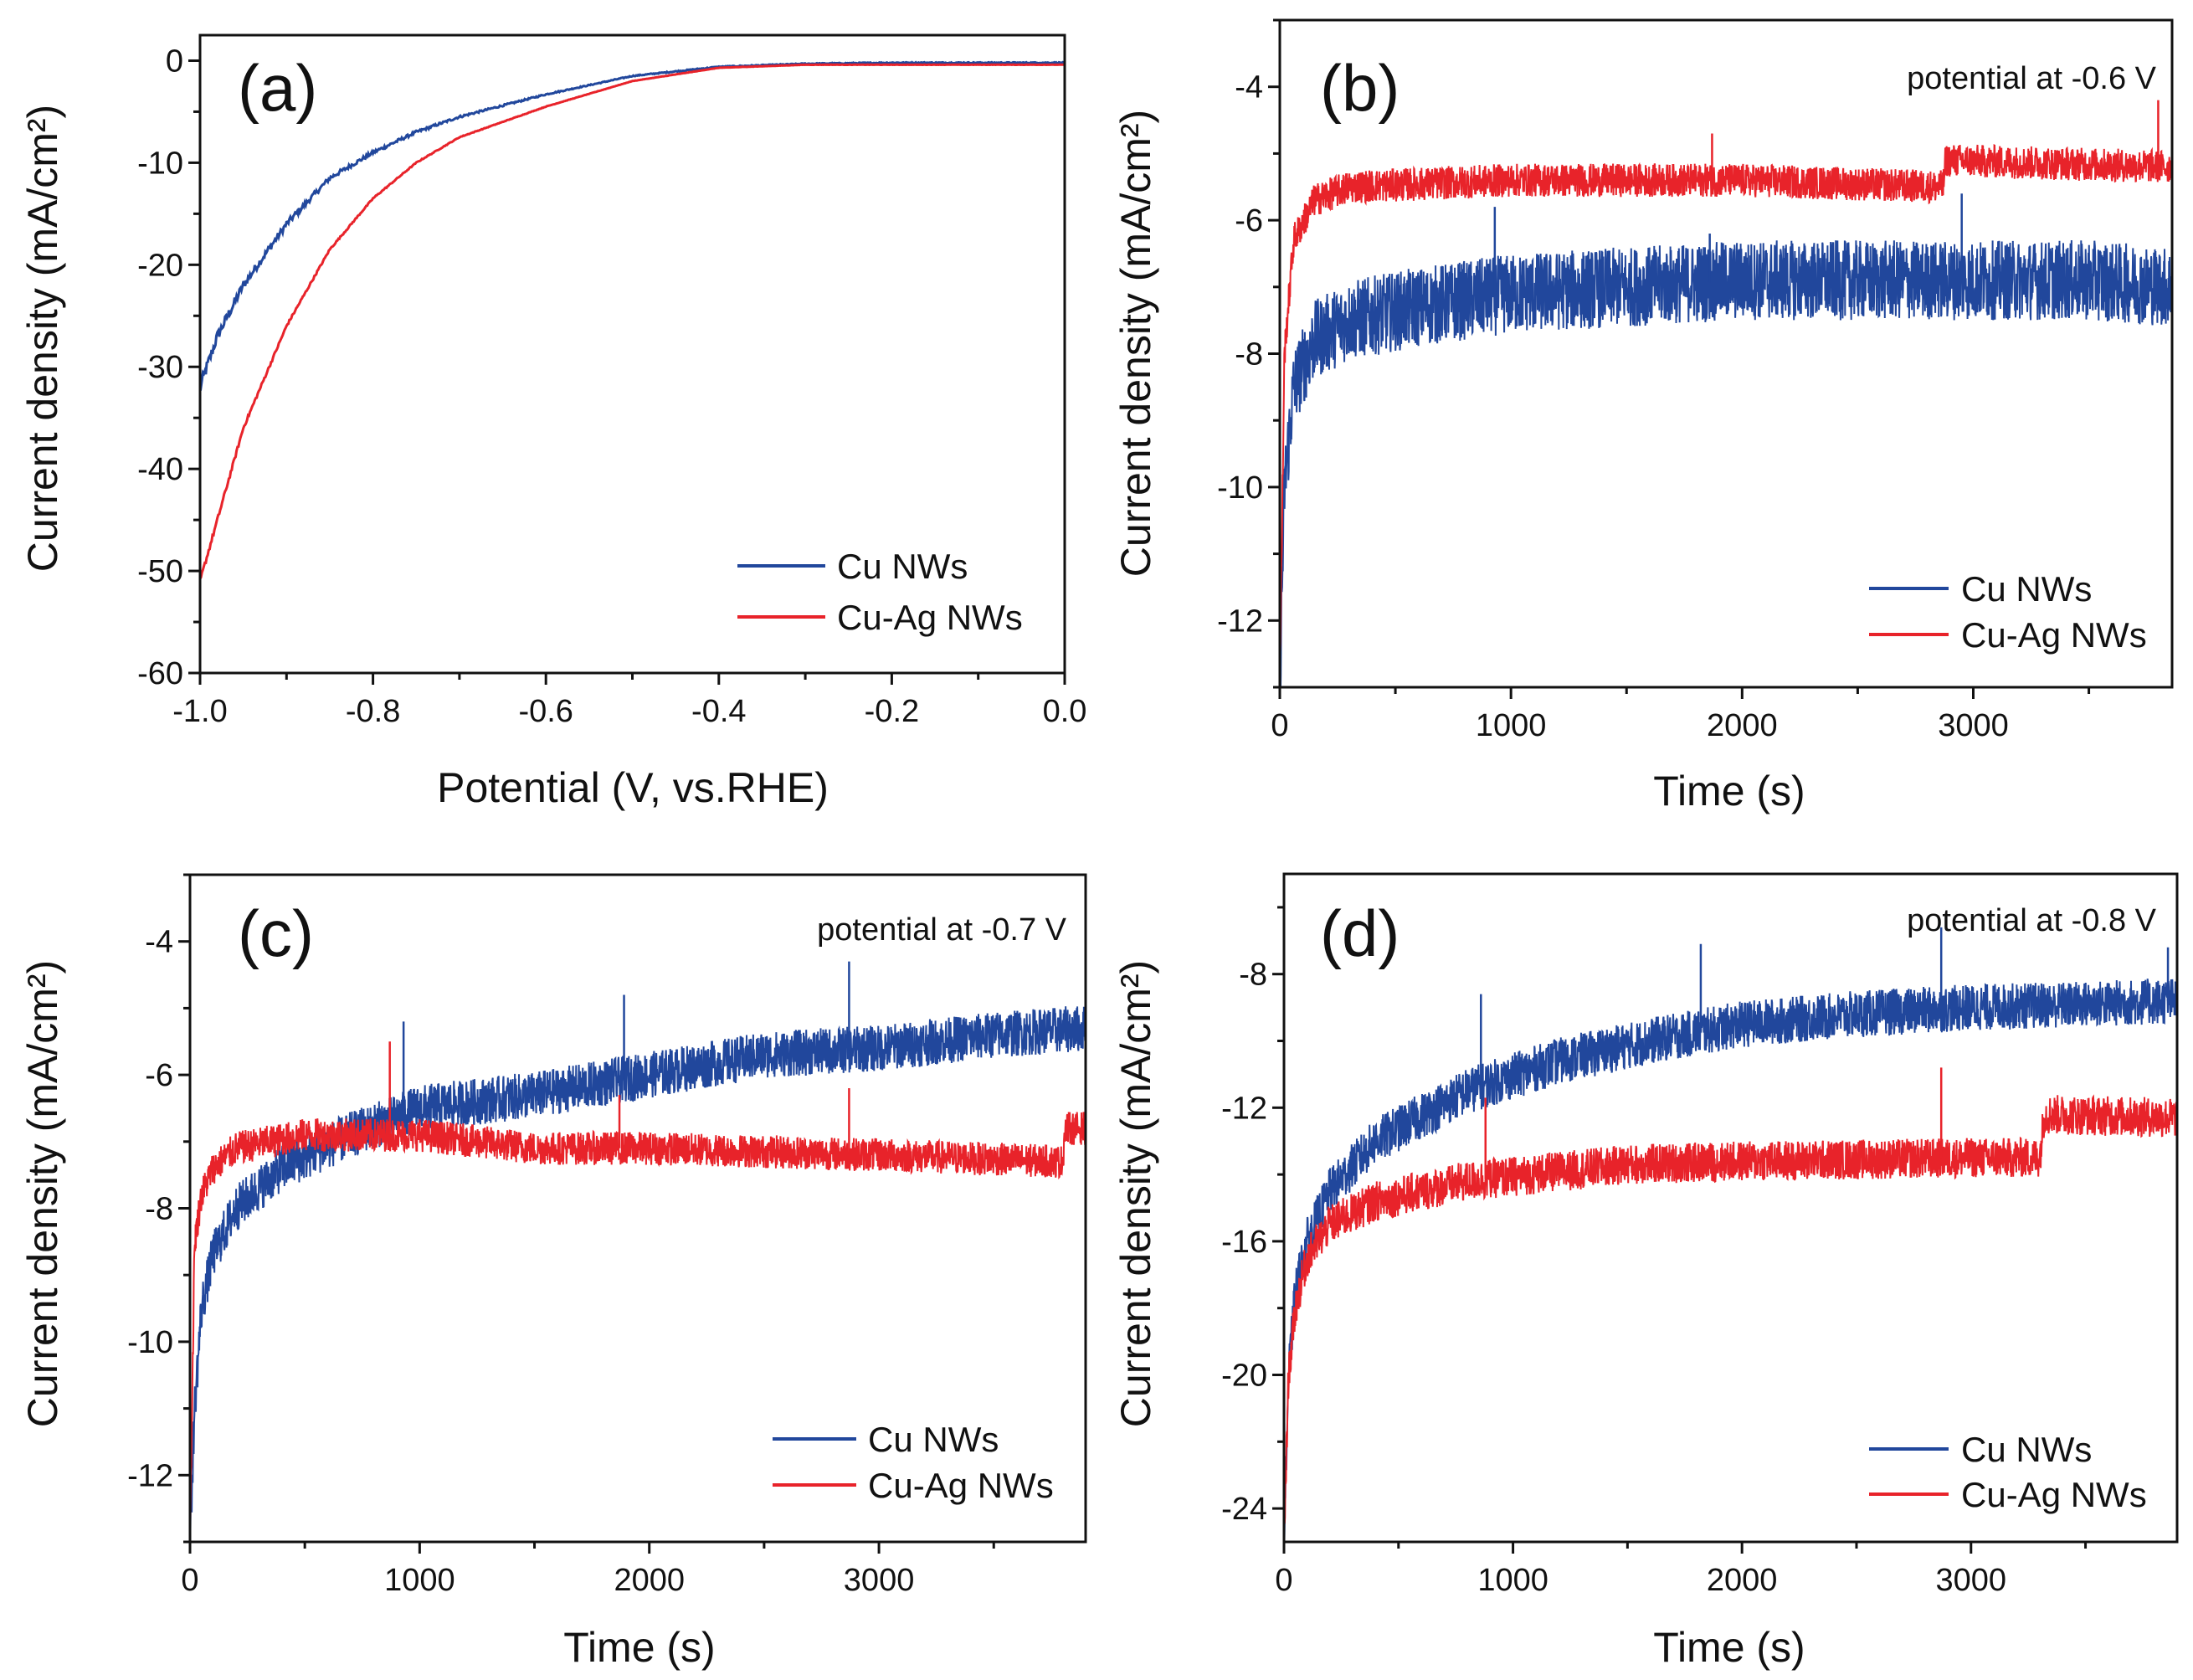 The image size is (2193, 1680). I want to click on panel-label: (d), so click(1360, 934).